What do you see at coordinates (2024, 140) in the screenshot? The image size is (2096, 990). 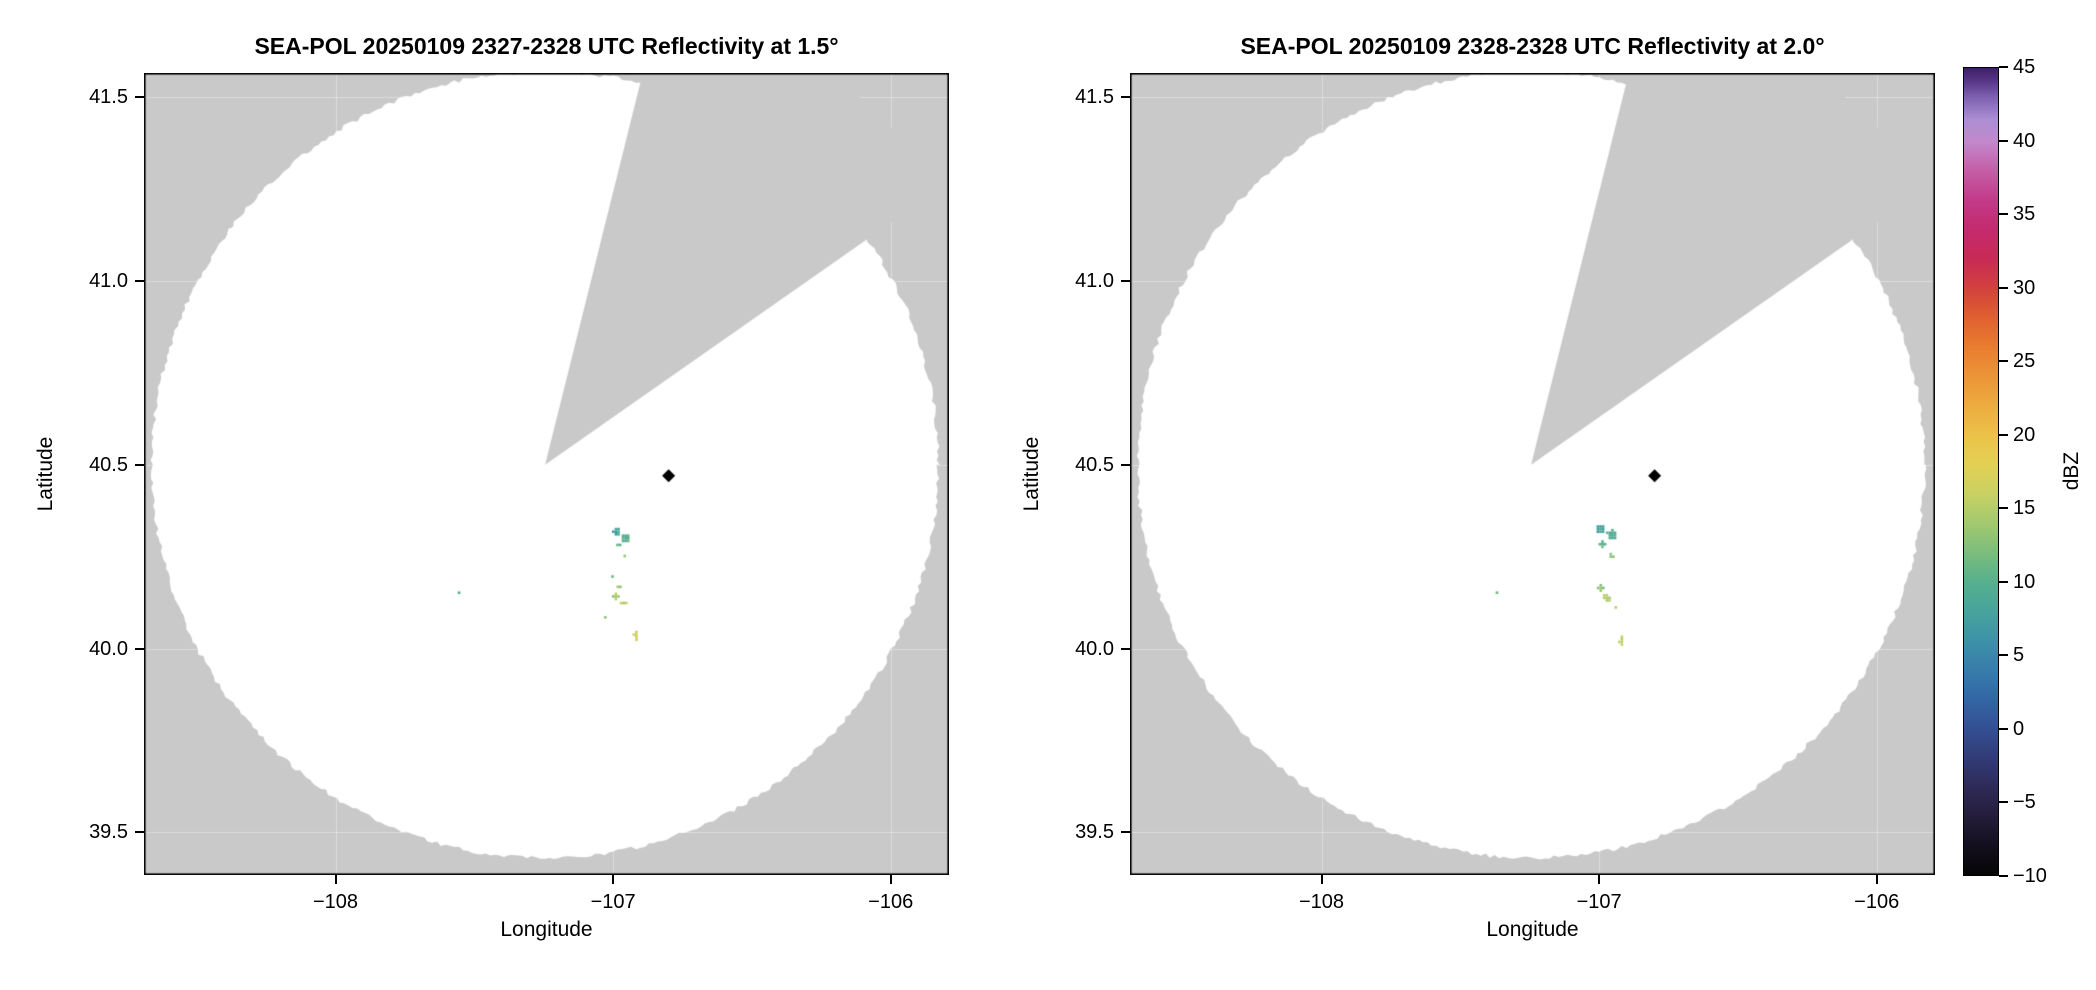 I see `colorbar-tick-label: 40` at bounding box center [2024, 140].